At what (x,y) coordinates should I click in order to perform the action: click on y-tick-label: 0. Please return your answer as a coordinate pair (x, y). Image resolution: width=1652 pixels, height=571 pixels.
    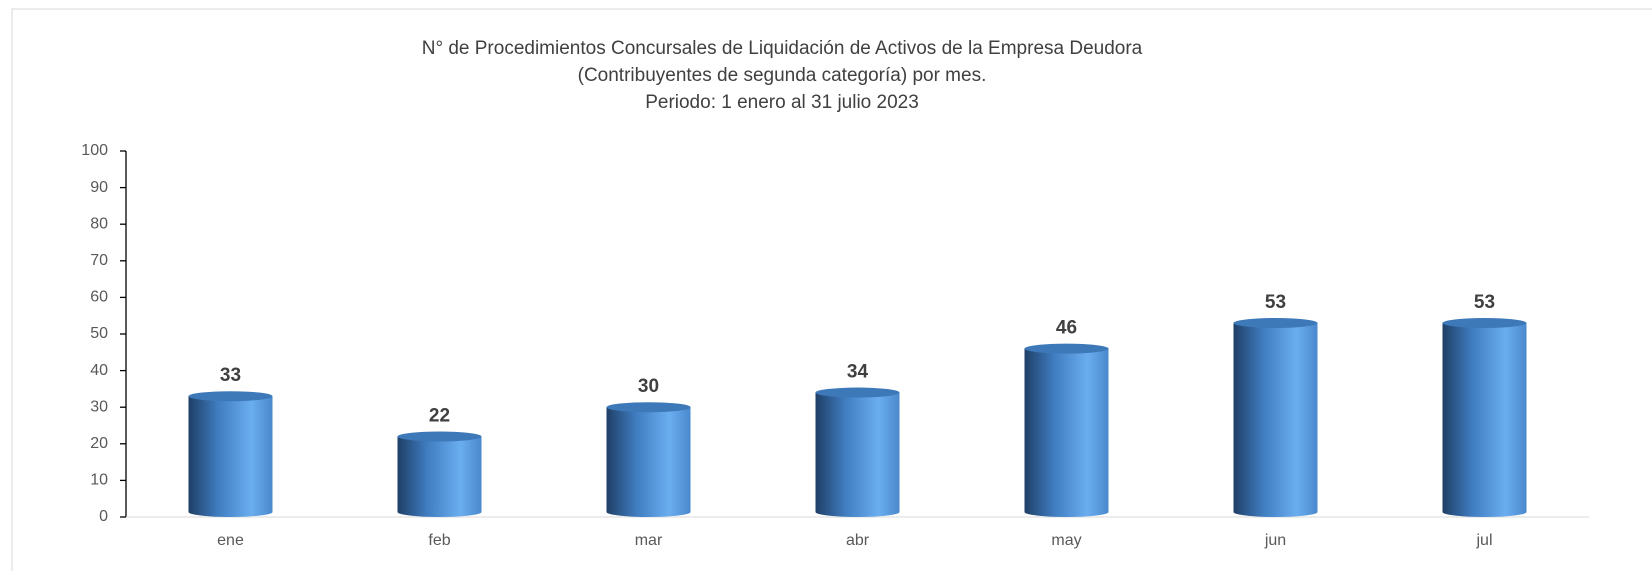
    Looking at the image, I should click on (103, 516).